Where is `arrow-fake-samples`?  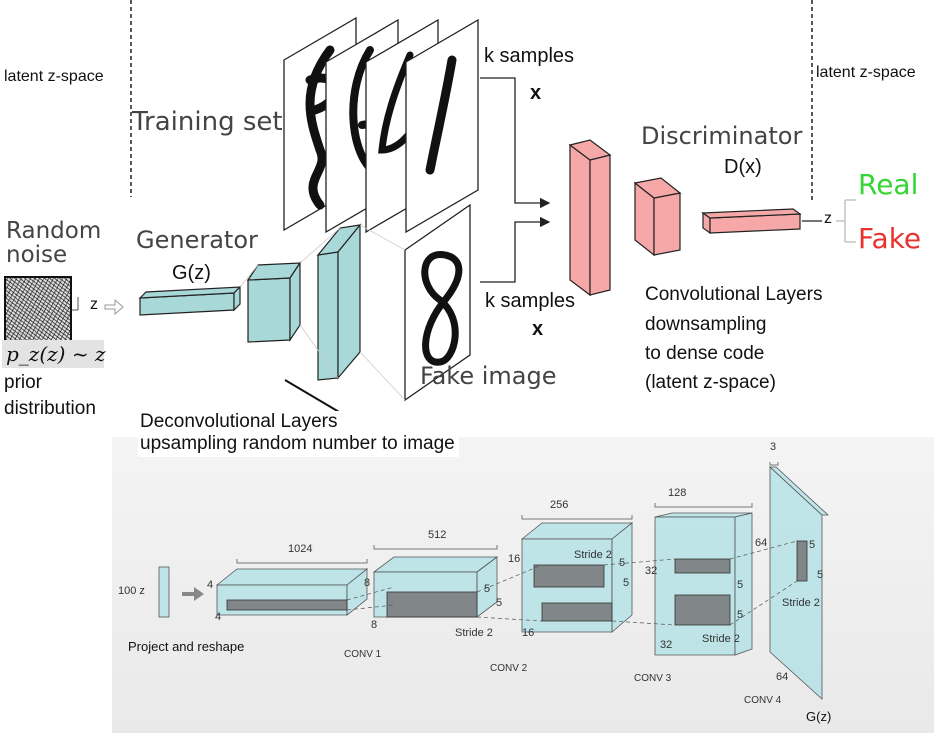 arrow-fake-samples is located at coordinates (515, 249).